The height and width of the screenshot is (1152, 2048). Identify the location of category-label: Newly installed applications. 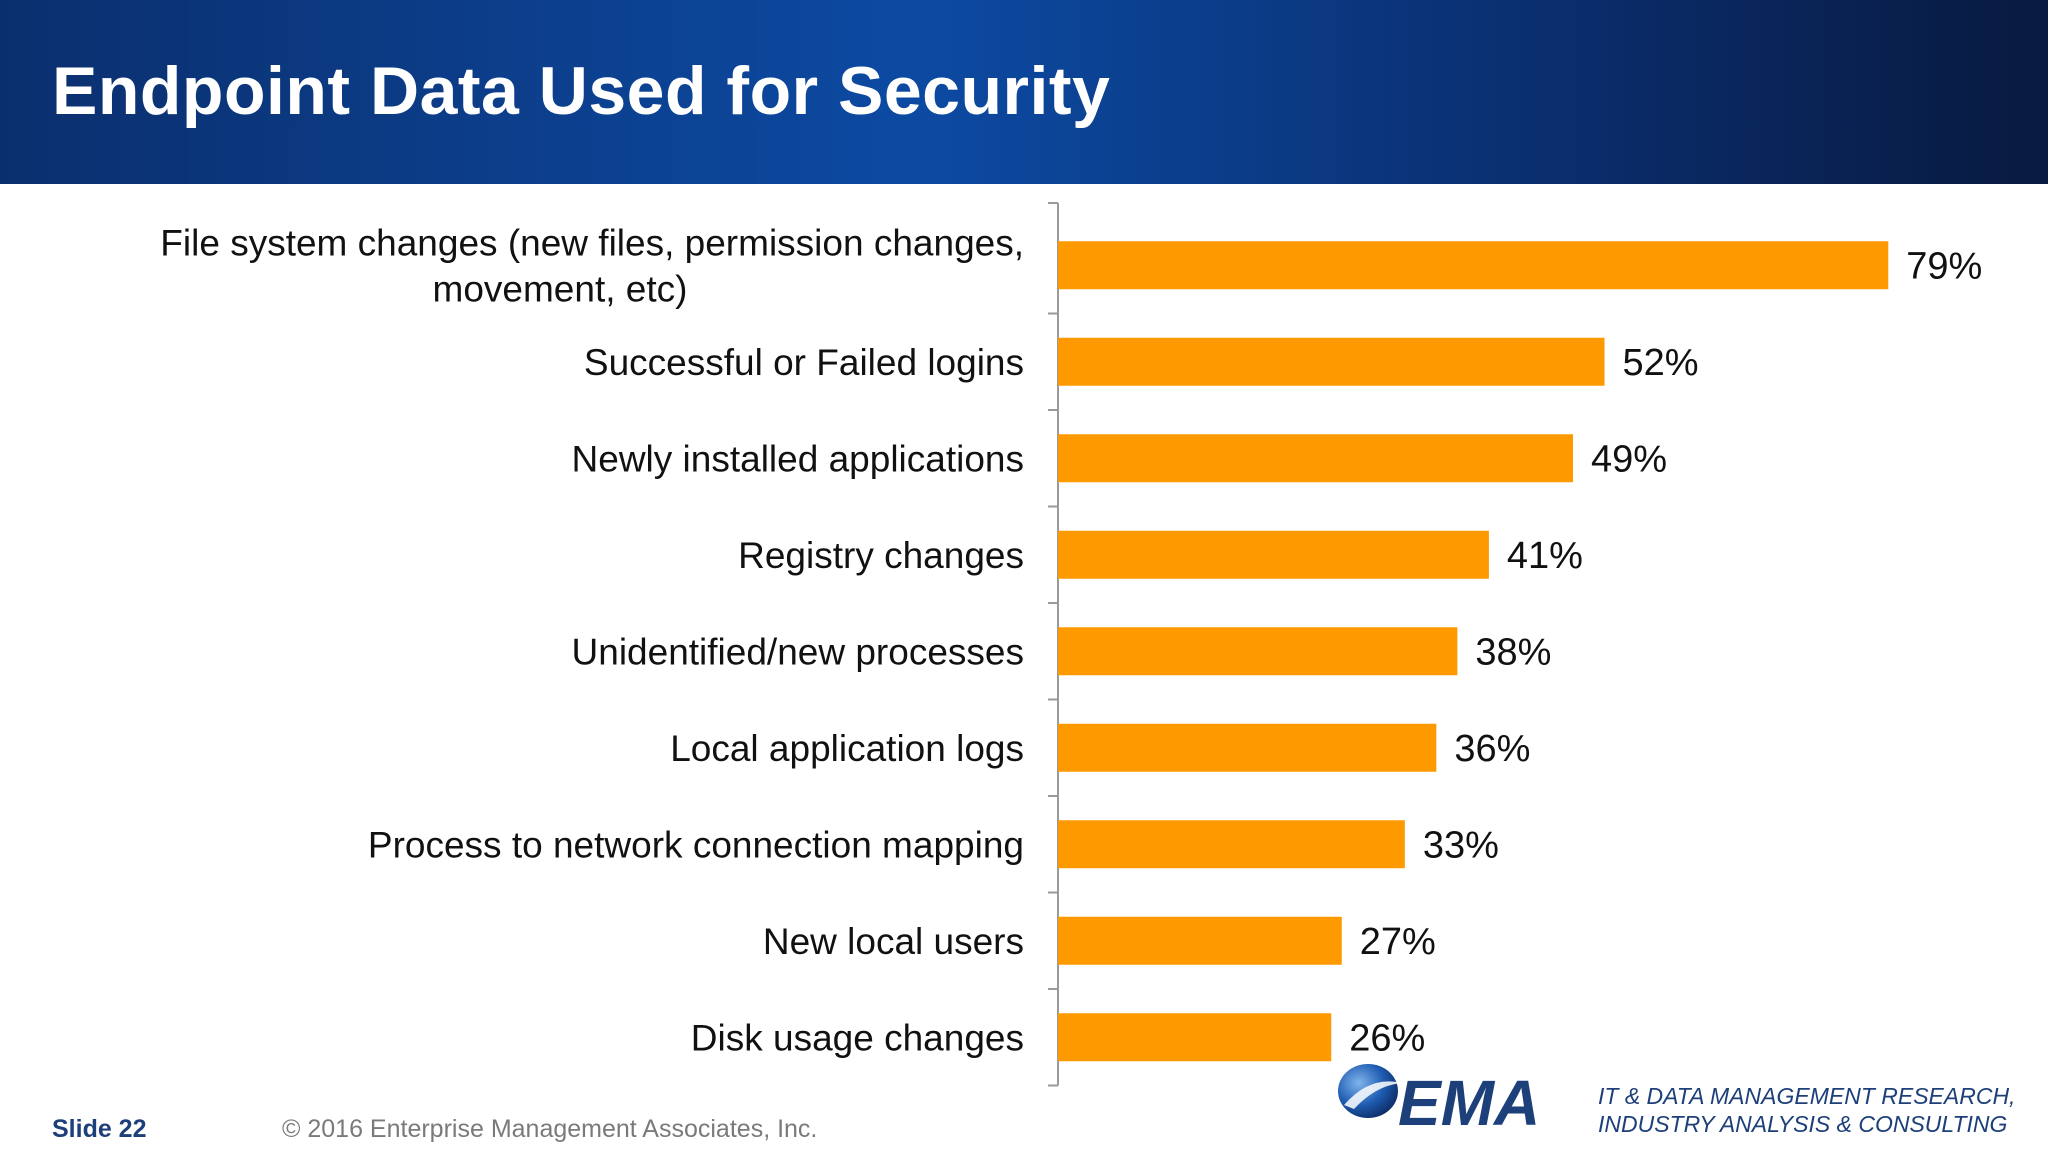
(798, 458).